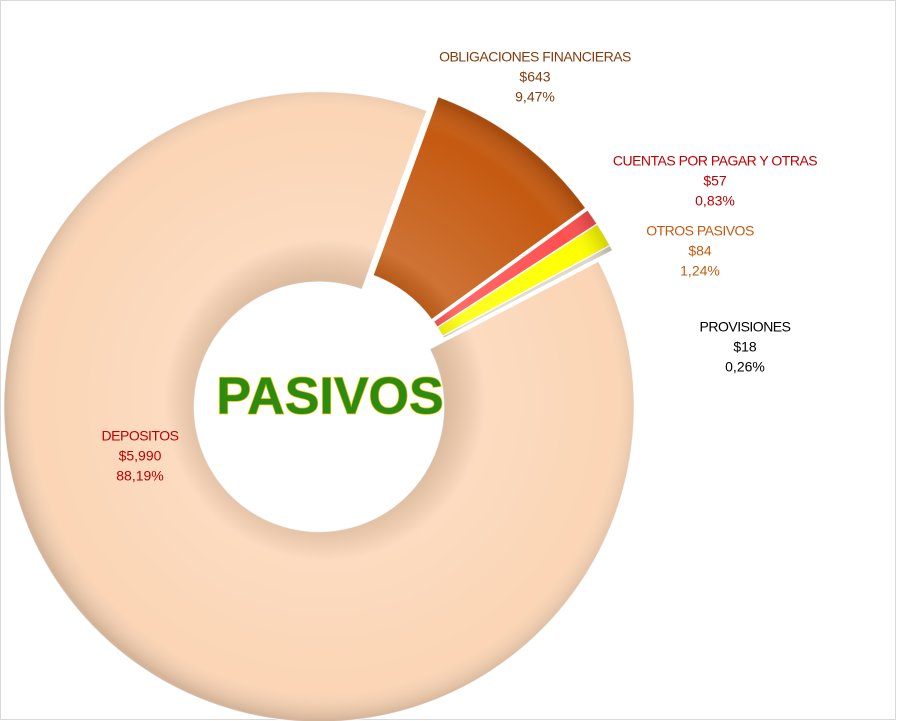 The width and height of the screenshot is (897, 721). What do you see at coordinates (140, 436) in the screenshot?
I see `slice-label: DEPOSITOS` at bounding box center [140, 436].